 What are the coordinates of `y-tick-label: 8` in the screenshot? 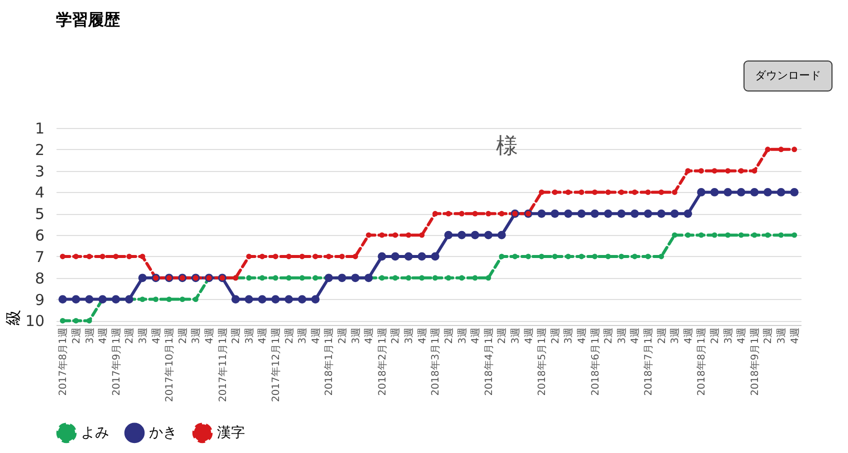 It's located at (39, 278).